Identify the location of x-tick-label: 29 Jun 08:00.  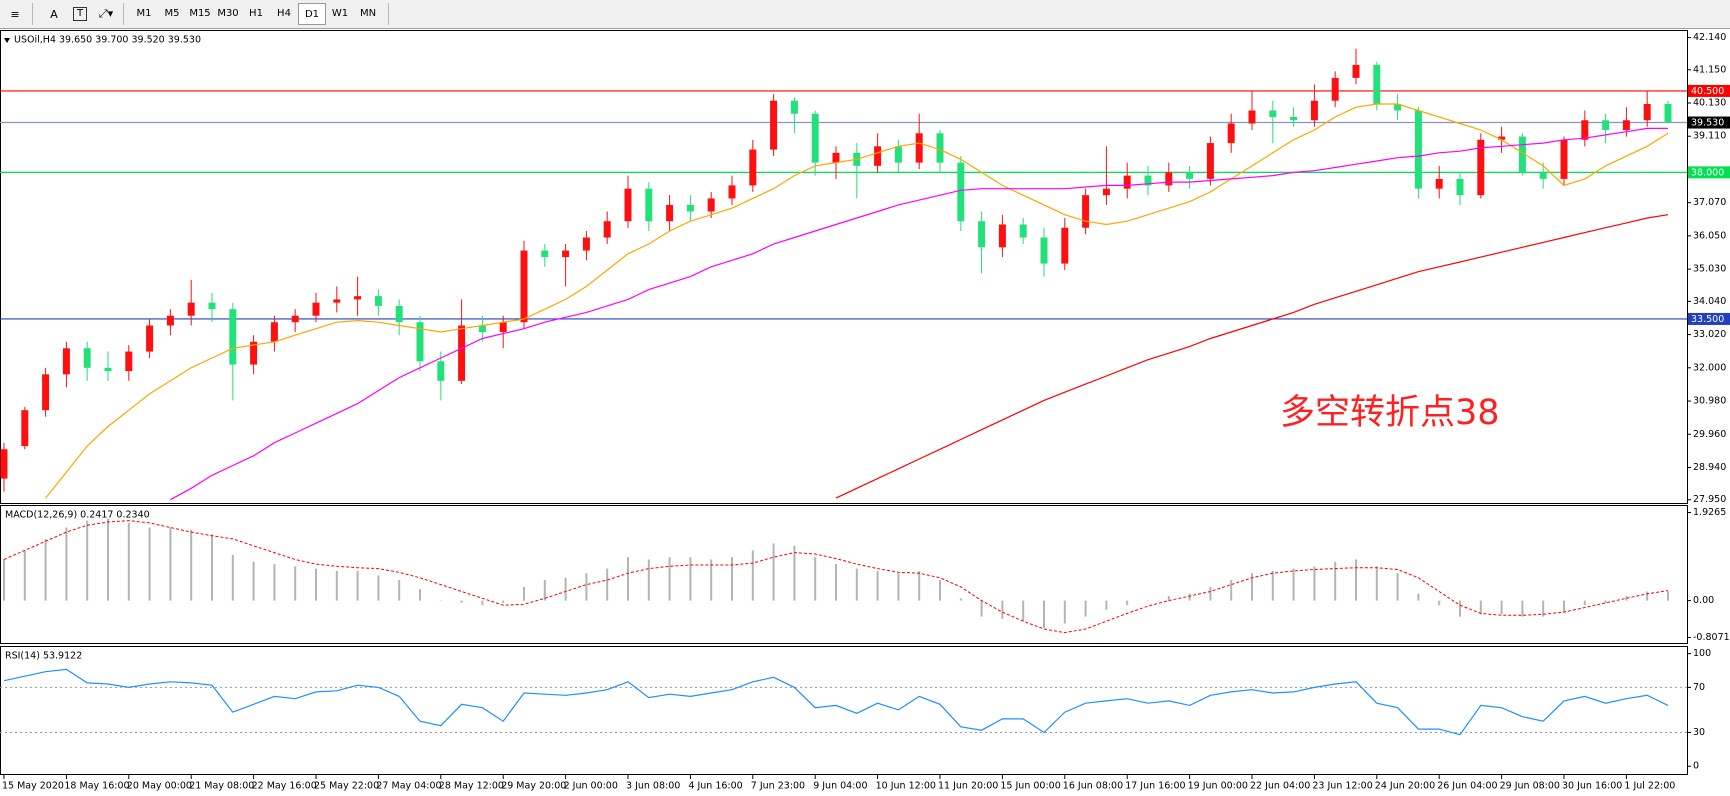
(1530, 786).